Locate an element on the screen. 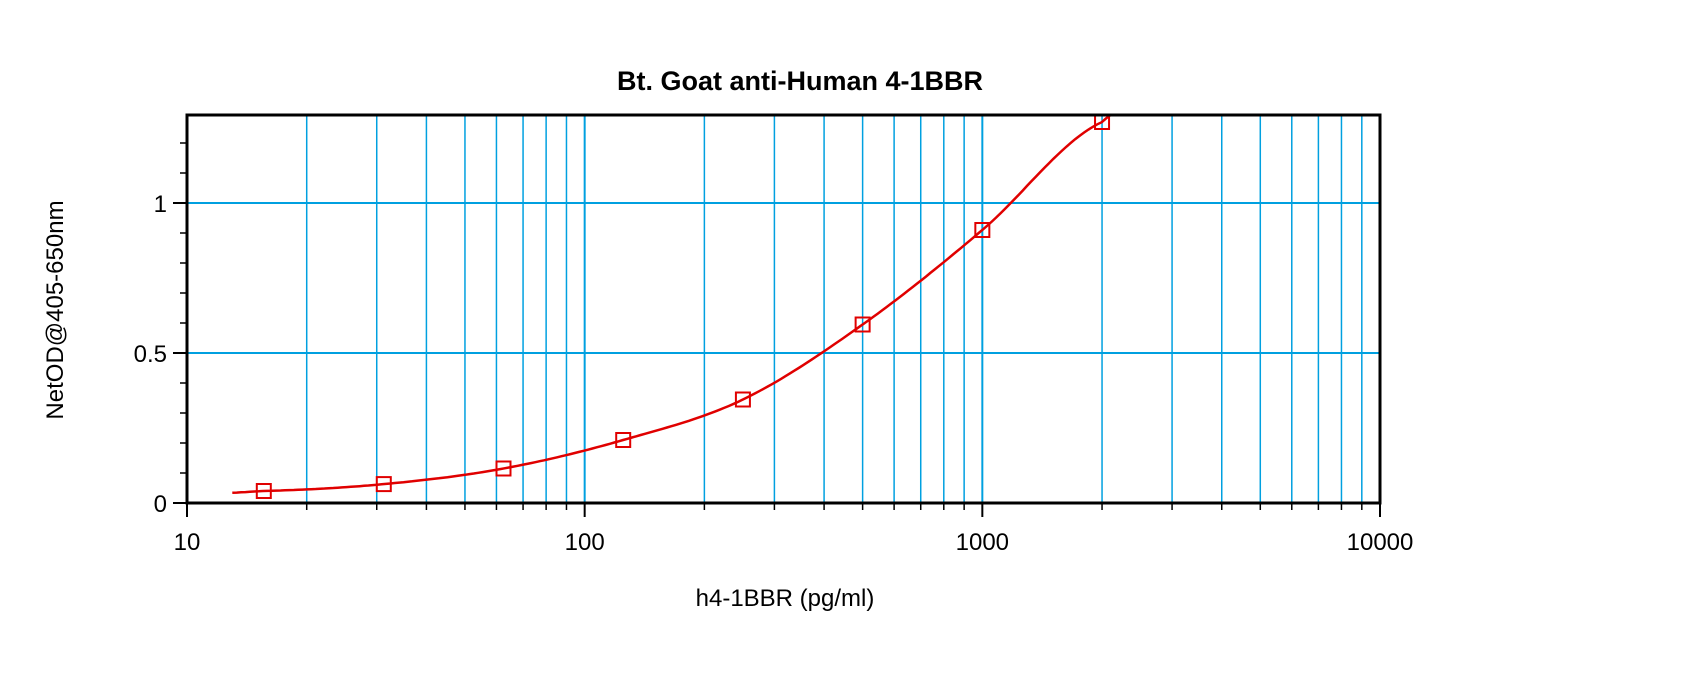  y-tick-label: 0.5 is located at coordinates (150, 354).